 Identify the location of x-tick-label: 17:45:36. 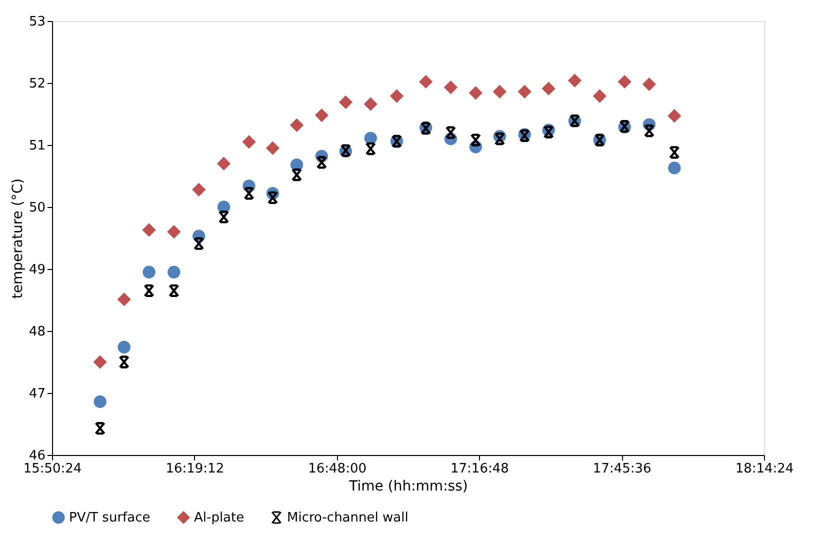
(622, 469).